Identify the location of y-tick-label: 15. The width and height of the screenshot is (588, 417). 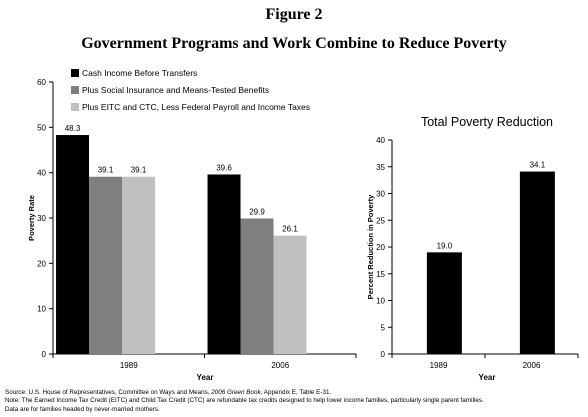
(380, 274).